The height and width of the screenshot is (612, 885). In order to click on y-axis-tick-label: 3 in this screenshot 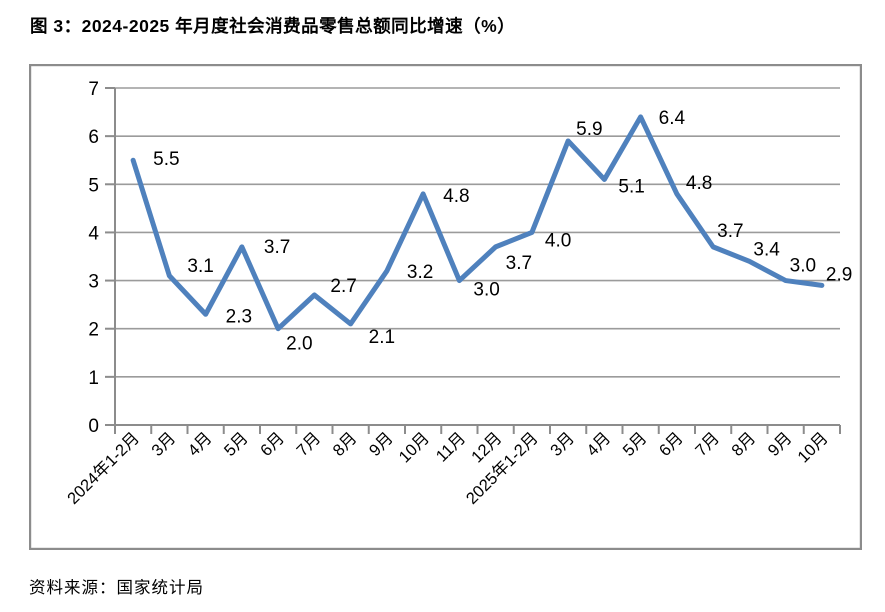, I will do `click(93, 282)`.